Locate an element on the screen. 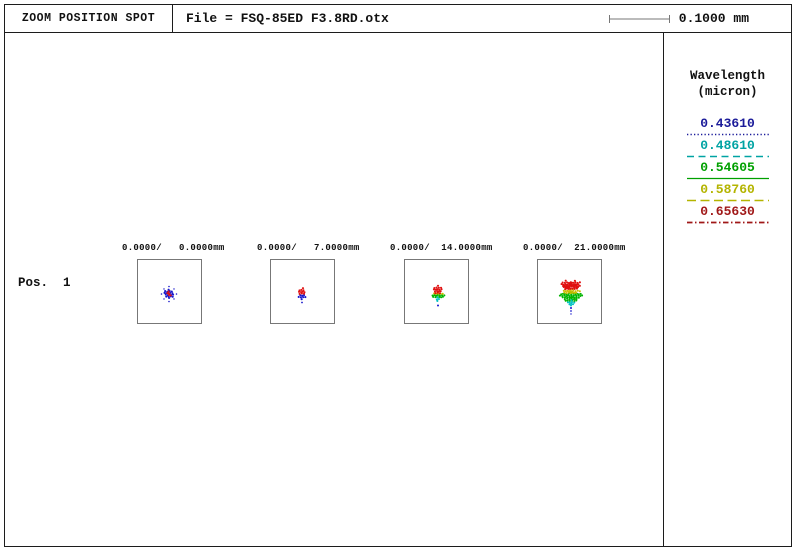 The height and width of the screenshot is (555, 800). wavelength-value: 0.54605 is located at coordinates (727, 167).